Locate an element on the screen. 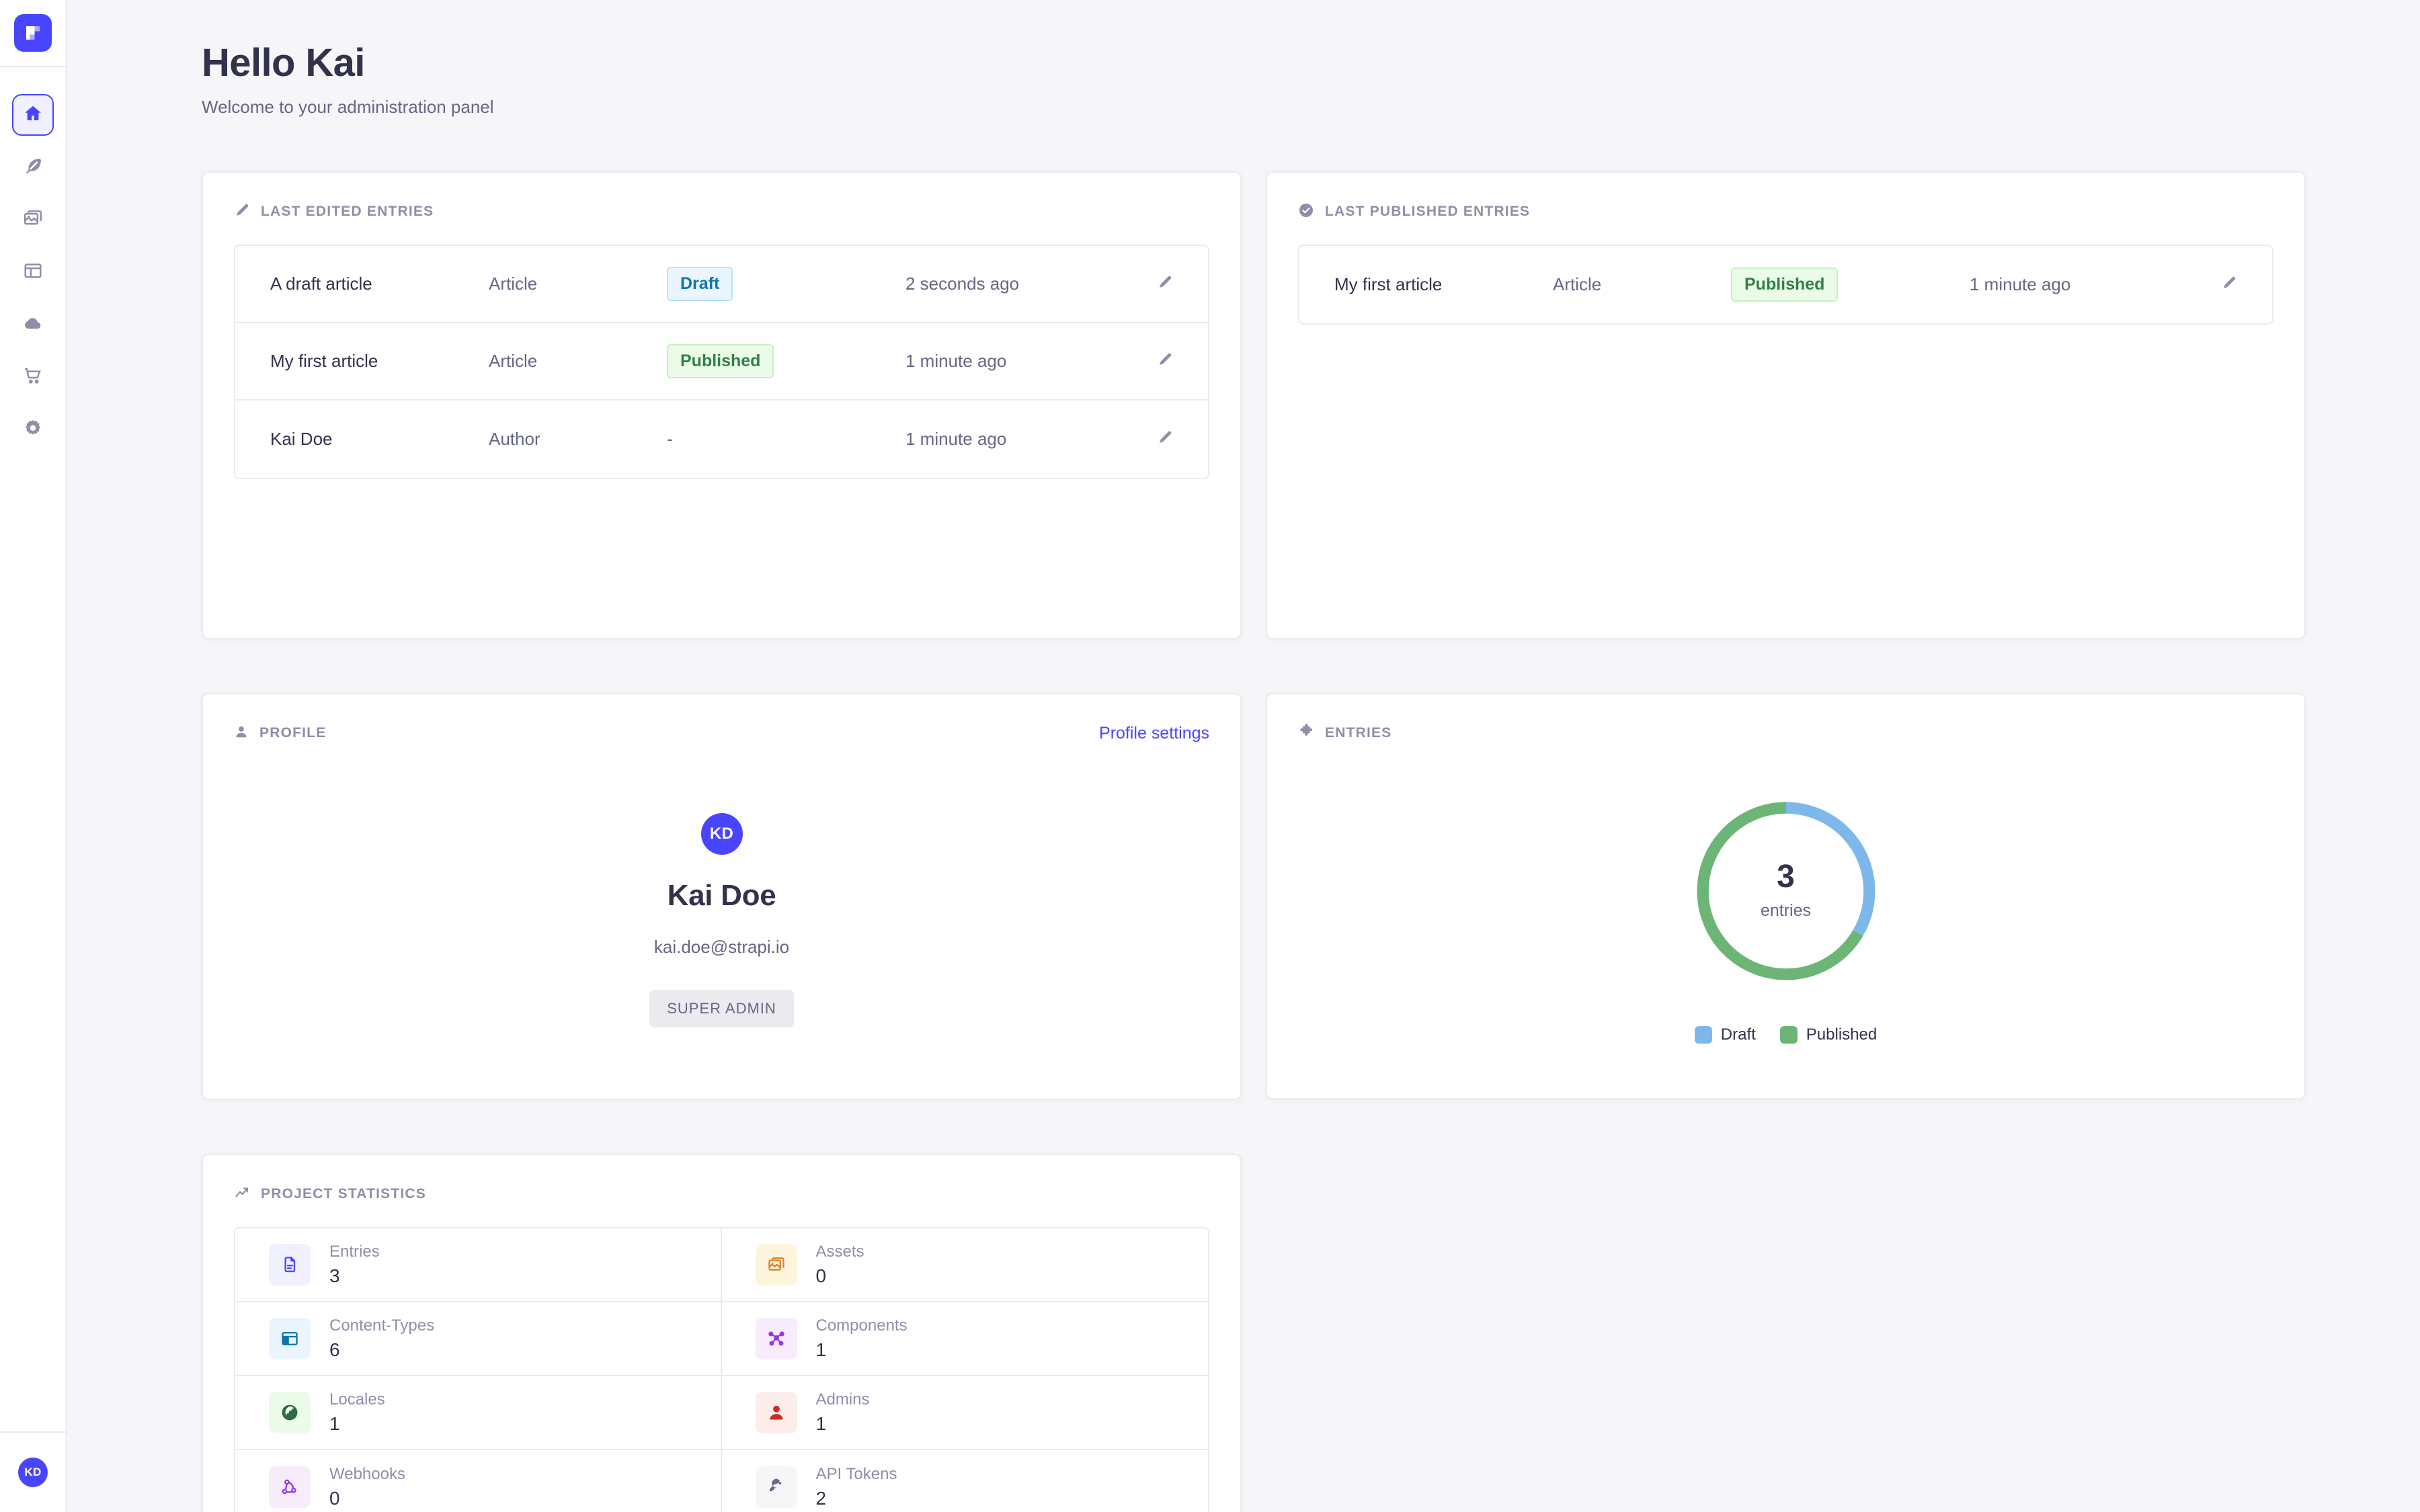 The width and height of the screenshot is (2420, 1512). sidebar-item-settings is located at coordinates (33, 430).